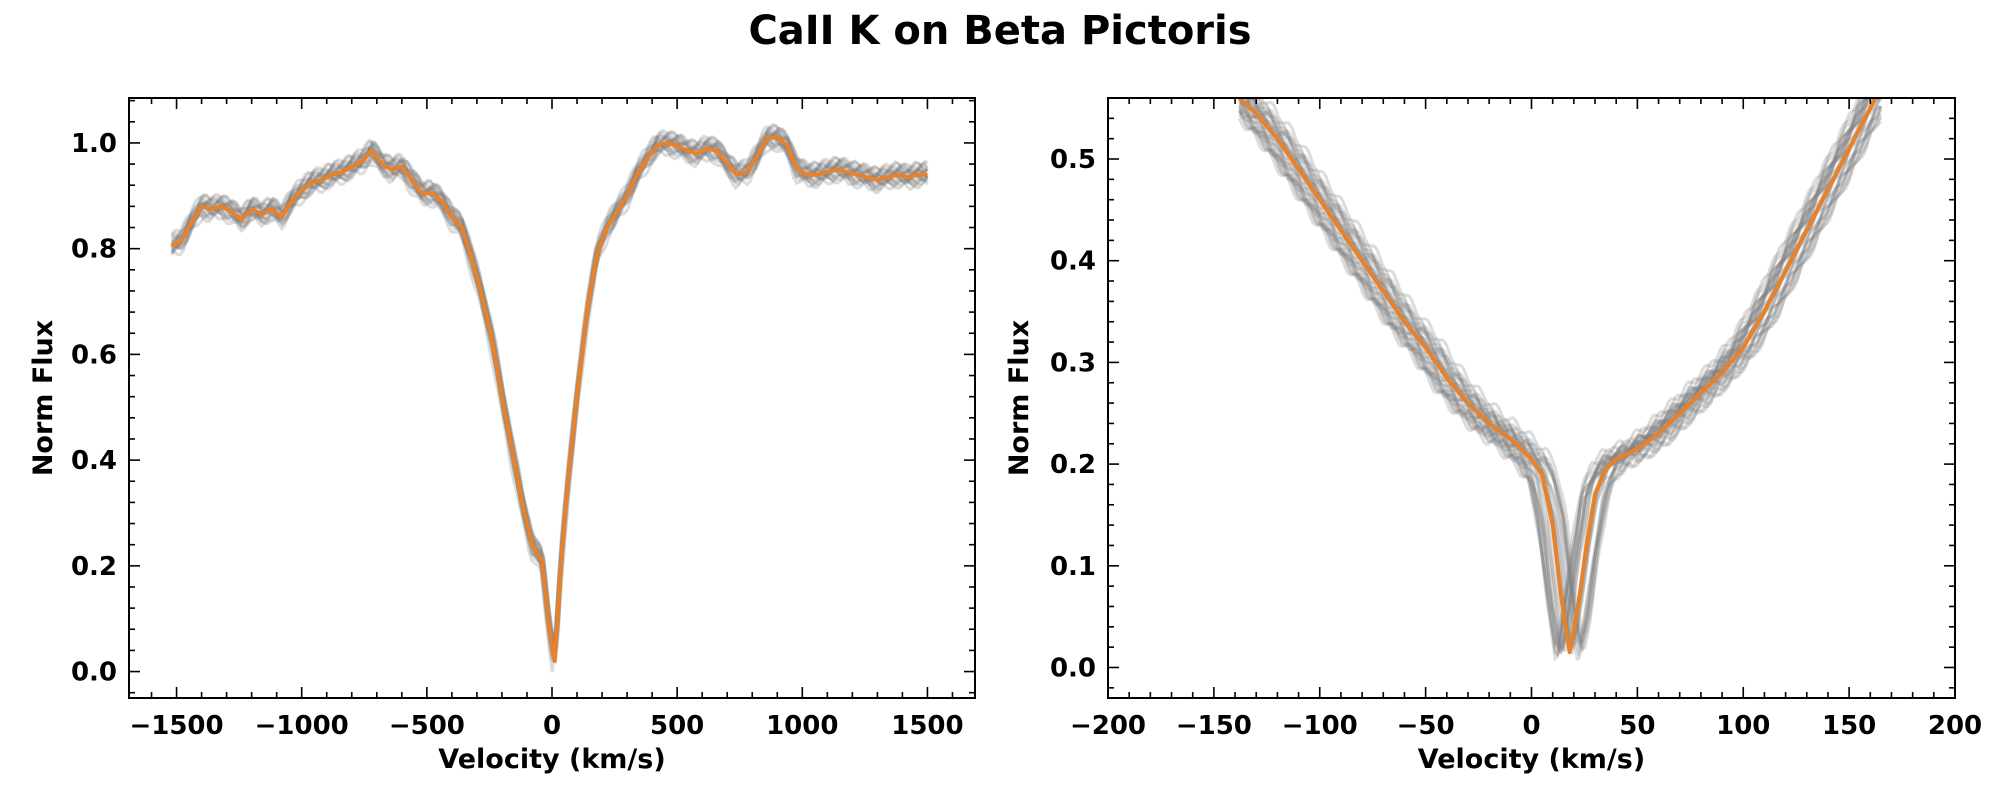 The image size is (2000, 800). Describe the element at coordinates (927, 726) in the screenshot. I see `x-tick-label: 1500` at that location.